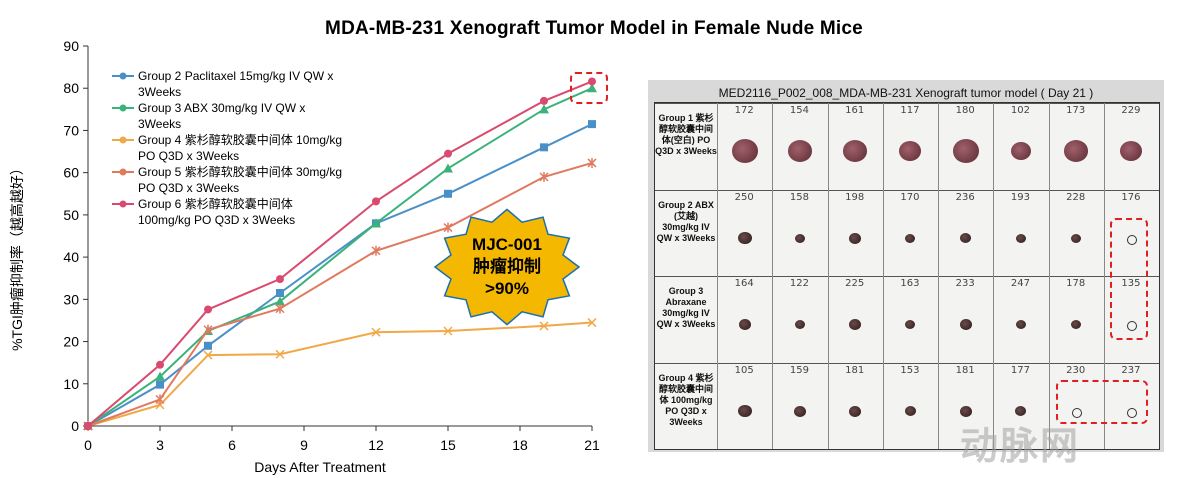  I want to click on photo-cell-number: 172, so click(744, 110).